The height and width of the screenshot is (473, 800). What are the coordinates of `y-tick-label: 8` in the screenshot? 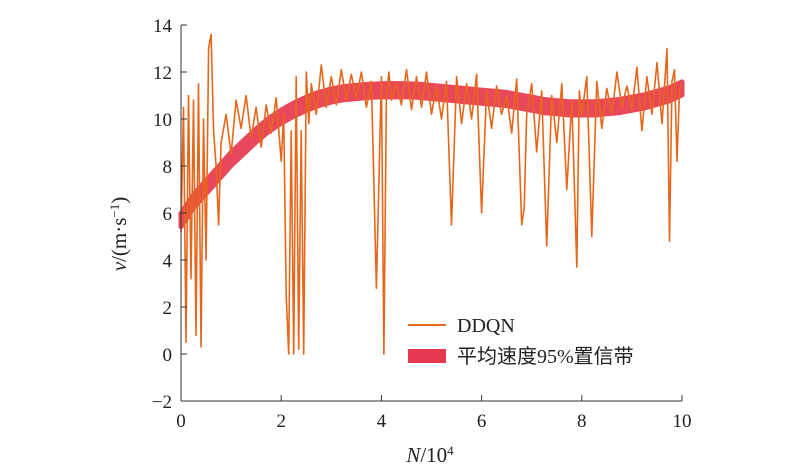 It's located at (168, 167).